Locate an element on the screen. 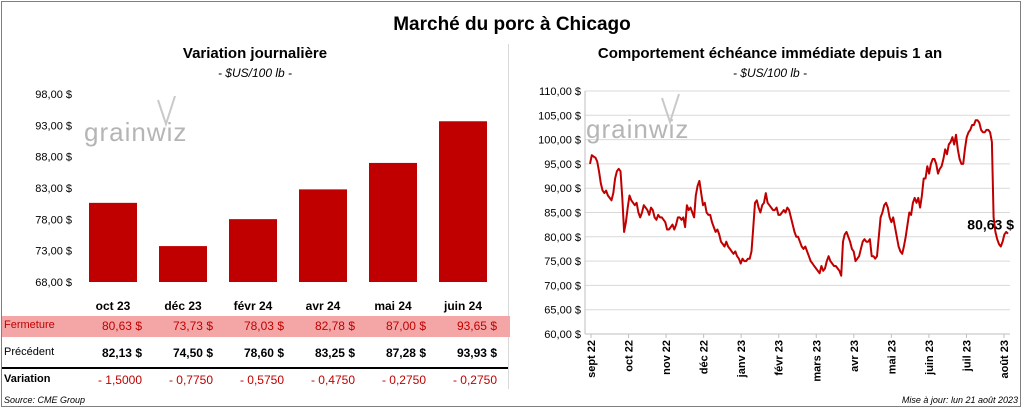 This screenshot has width=1024, height=410. cell-variation-juin24: - 0,2750 is located at coordinates (474, 380).